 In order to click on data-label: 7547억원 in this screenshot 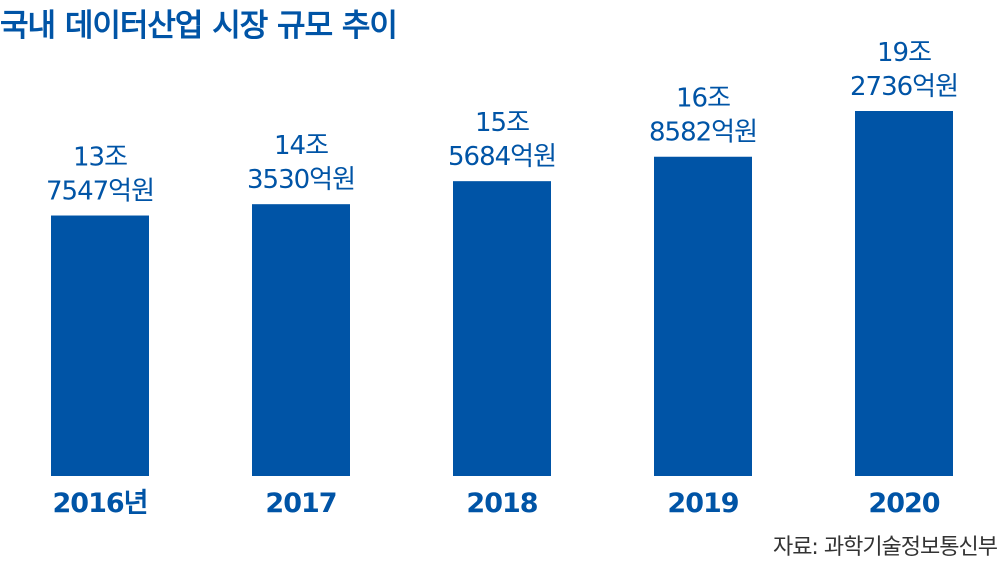, I will do `click(100, 192)`.